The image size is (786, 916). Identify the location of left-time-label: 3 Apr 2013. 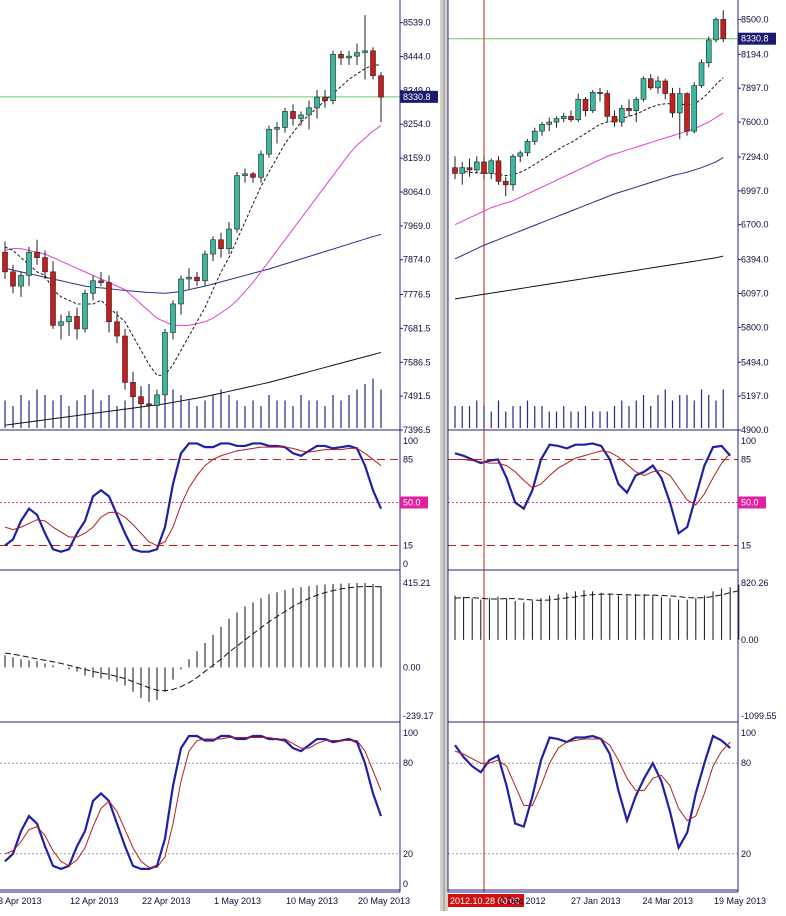
(21, 901).